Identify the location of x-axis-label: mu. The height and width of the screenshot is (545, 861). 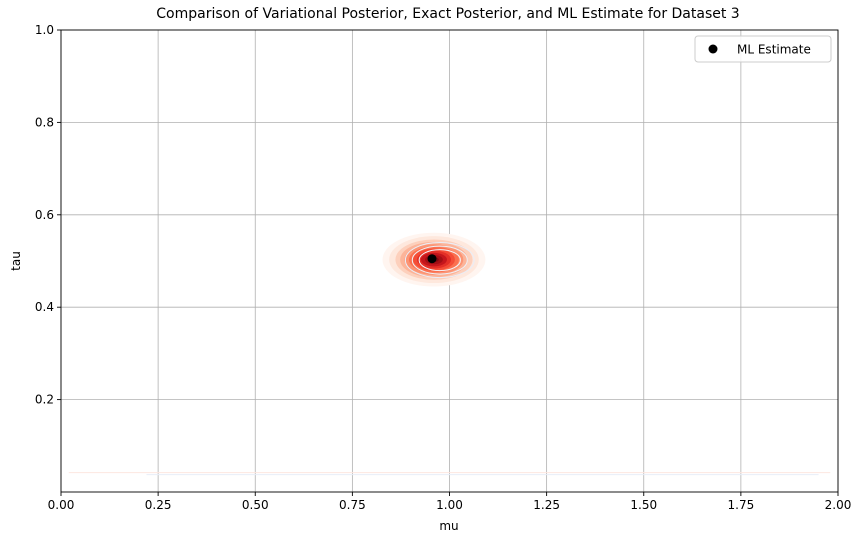
(448, 526).